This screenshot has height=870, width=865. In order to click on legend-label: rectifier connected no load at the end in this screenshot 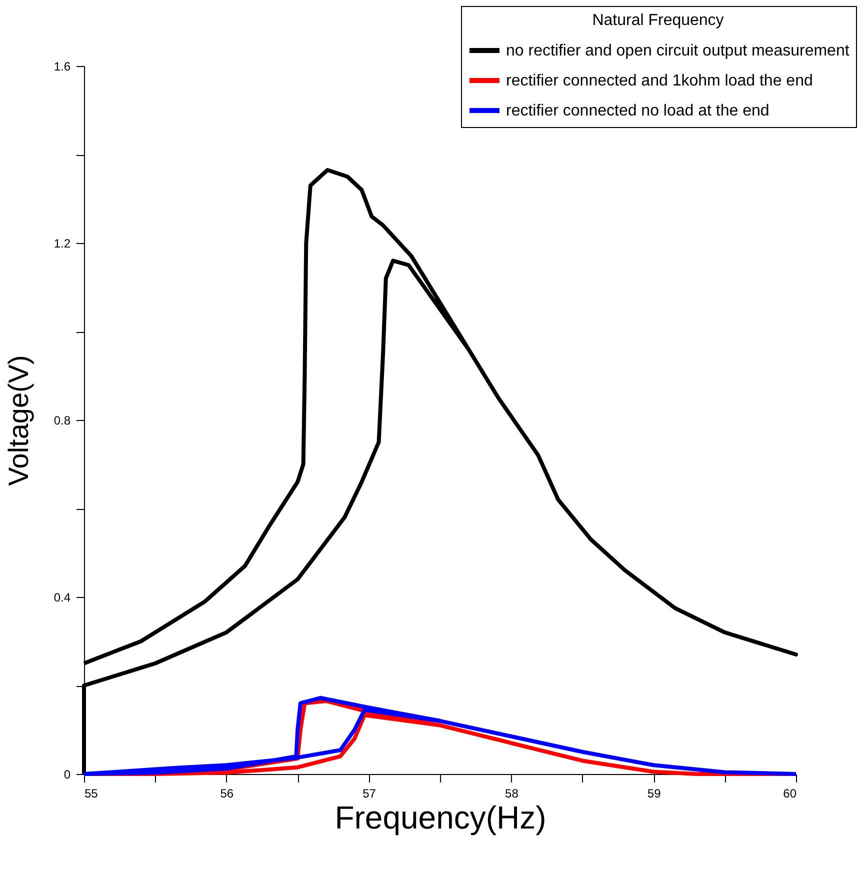, I will do `click(638, 111)`.